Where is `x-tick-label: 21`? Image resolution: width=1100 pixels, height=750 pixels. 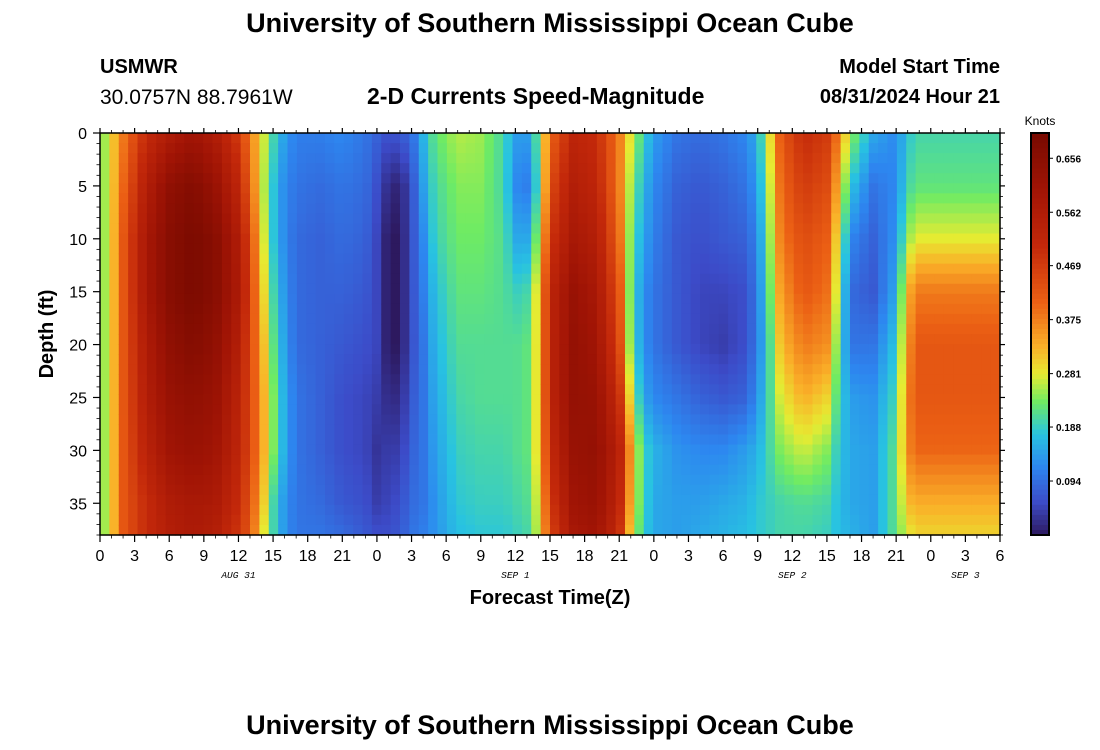
x-tick-label: 21 is located at coordinates (896, 556).